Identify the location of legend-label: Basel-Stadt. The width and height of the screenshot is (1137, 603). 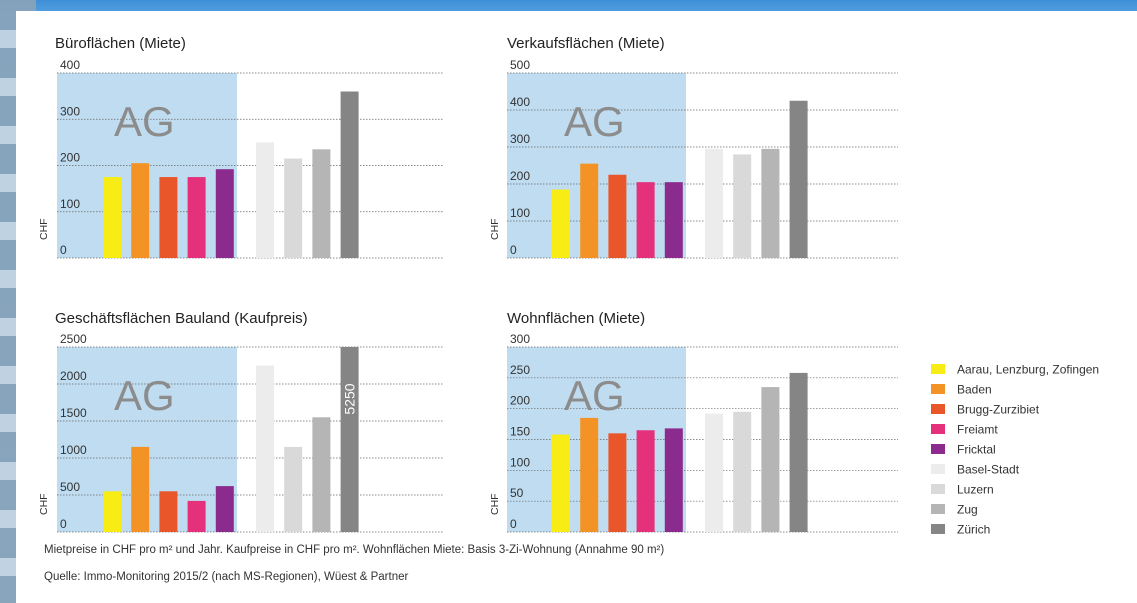
(988, 470).